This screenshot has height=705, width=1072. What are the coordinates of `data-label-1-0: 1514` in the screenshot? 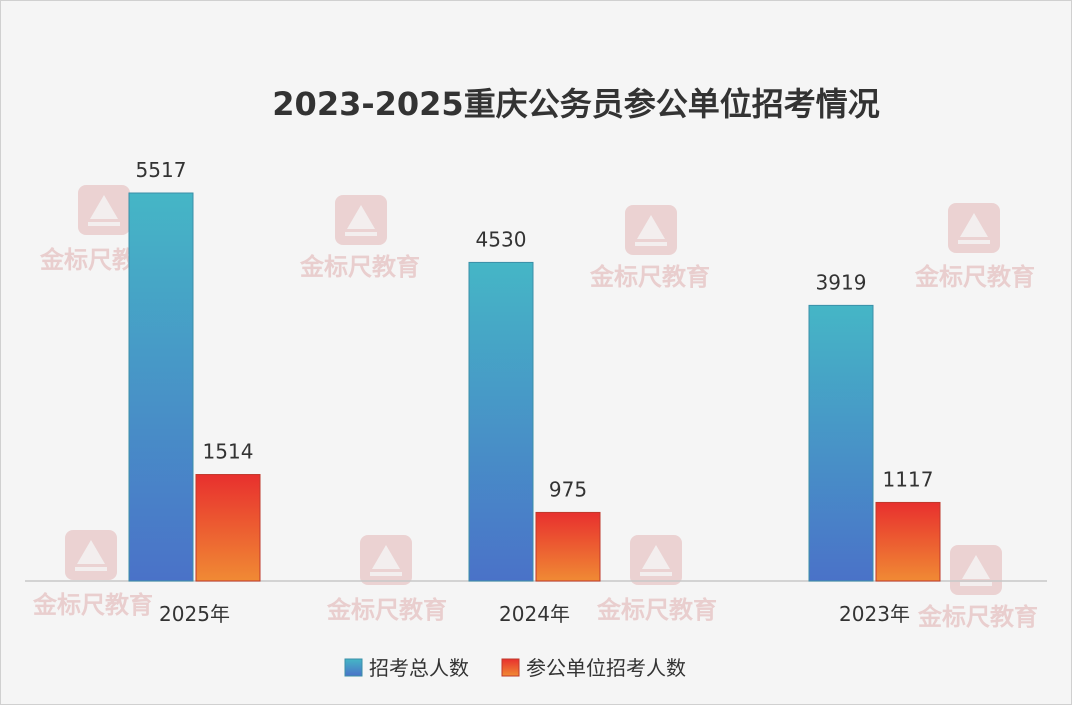 It's located at (228, 452).